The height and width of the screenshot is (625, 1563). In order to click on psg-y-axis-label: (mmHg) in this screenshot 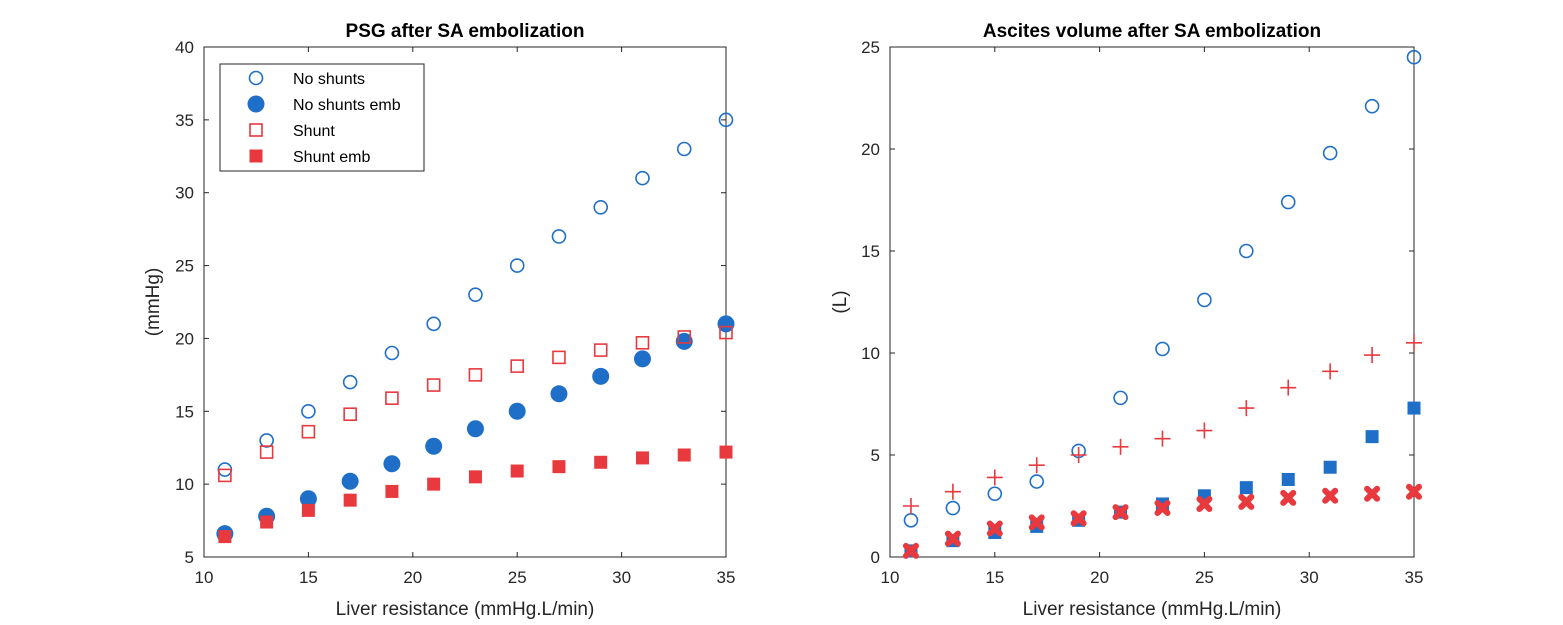, I will do `click(153, 302)`.